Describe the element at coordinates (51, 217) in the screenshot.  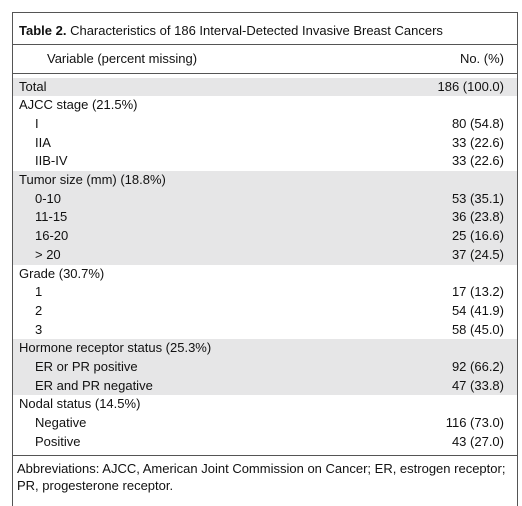
I see `row-label: 11-15` at that location.